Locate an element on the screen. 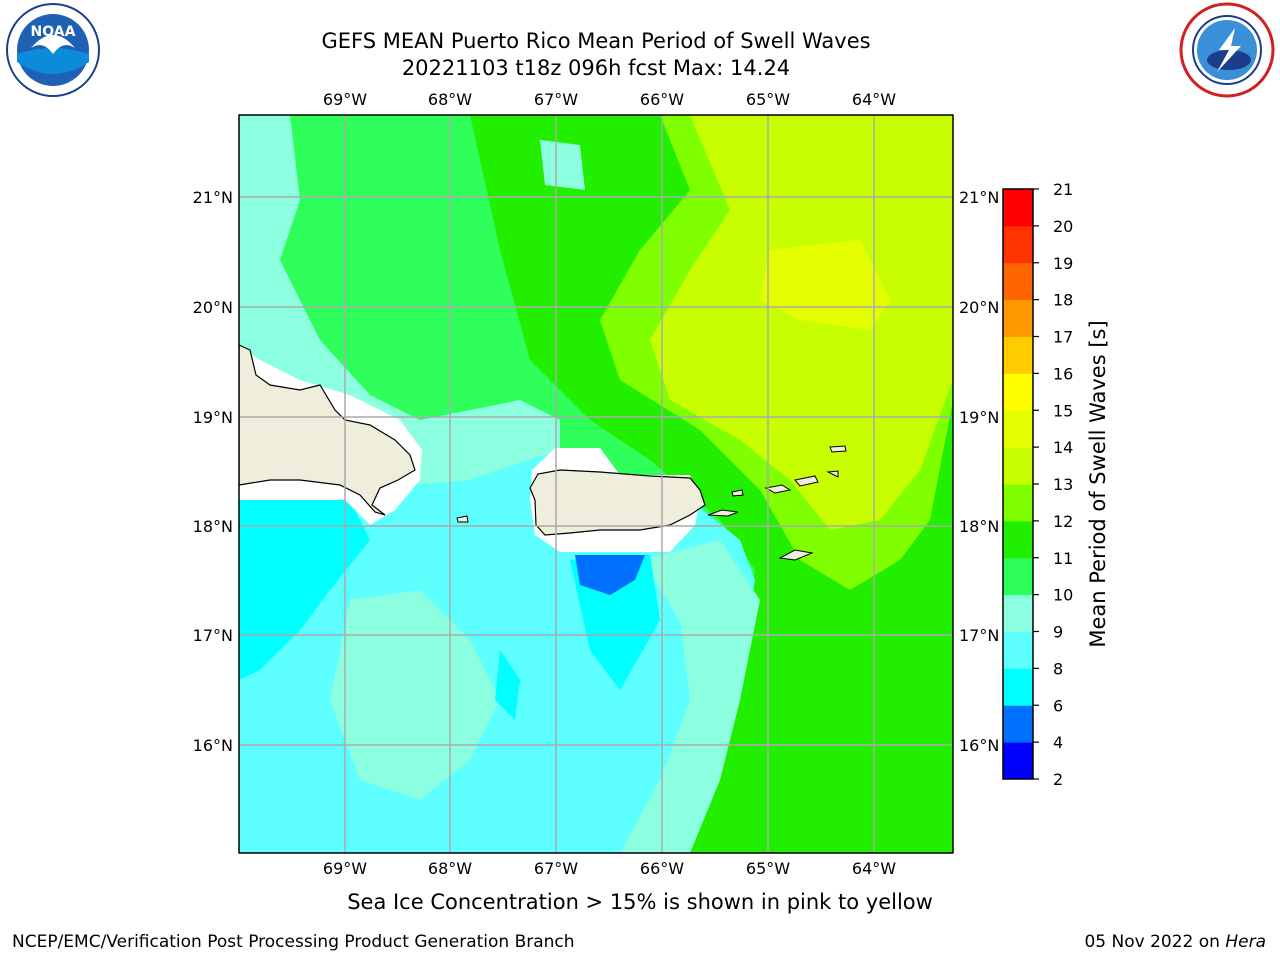 This screenshot has width=1280, height=960. noaa-logo: NOAA is located at coordinates (53, 50).